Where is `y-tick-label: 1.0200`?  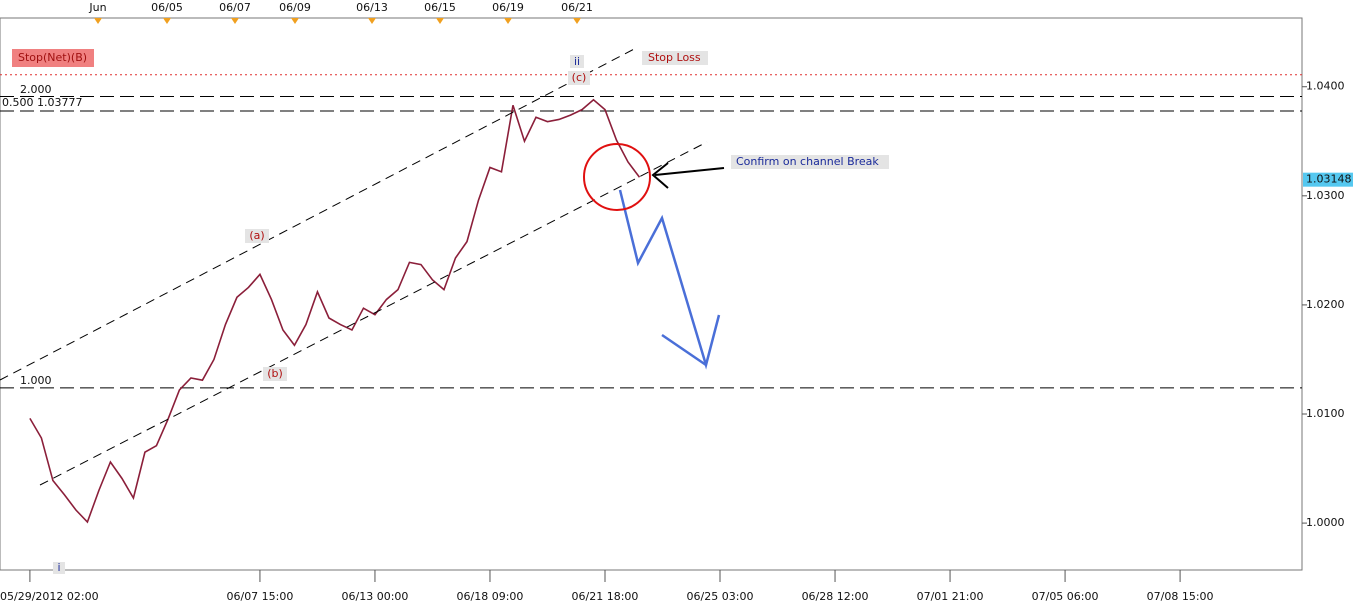
y-tick-label: 1.0200 is located at coordinates (1325, 304).